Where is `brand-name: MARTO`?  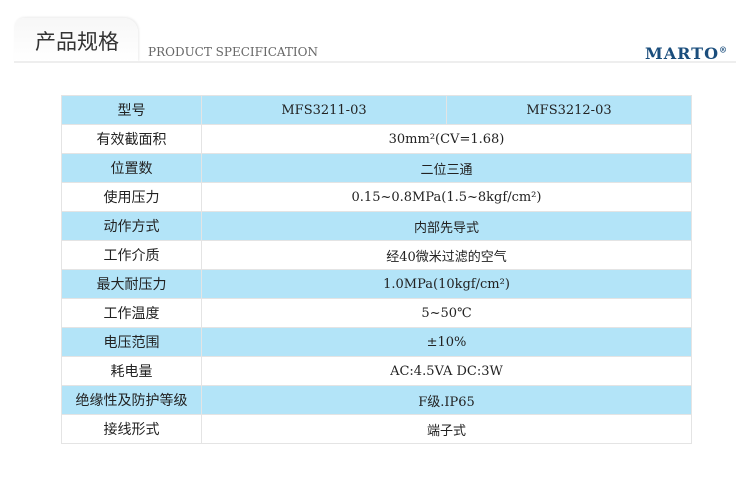
brand-name: MARTO is located at coordinates (682, 53).